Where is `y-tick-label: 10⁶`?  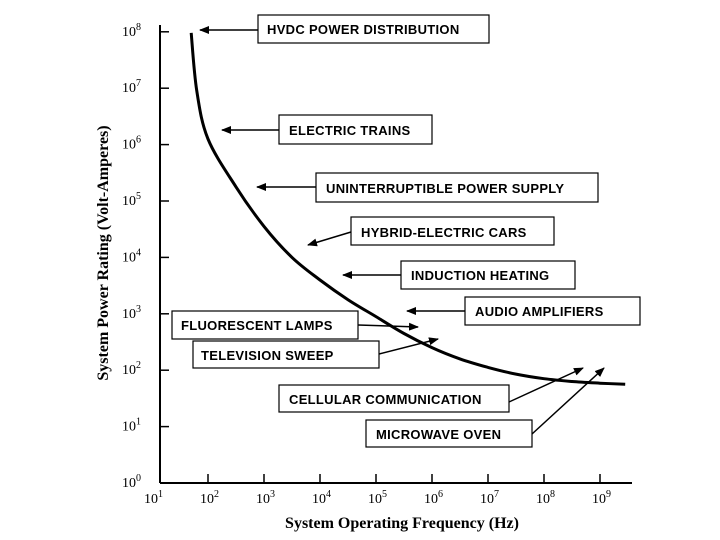
y-tick-label: 10⁶ is located at coordinates (131, 144).